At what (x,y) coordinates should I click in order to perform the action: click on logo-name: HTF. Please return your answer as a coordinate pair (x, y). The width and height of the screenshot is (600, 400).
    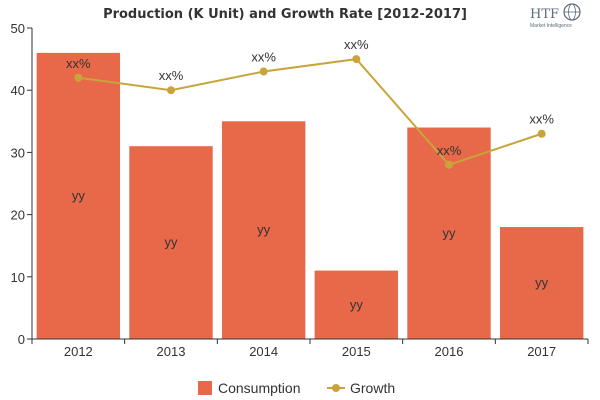
    Looking at the image, I should click on (544, 14).